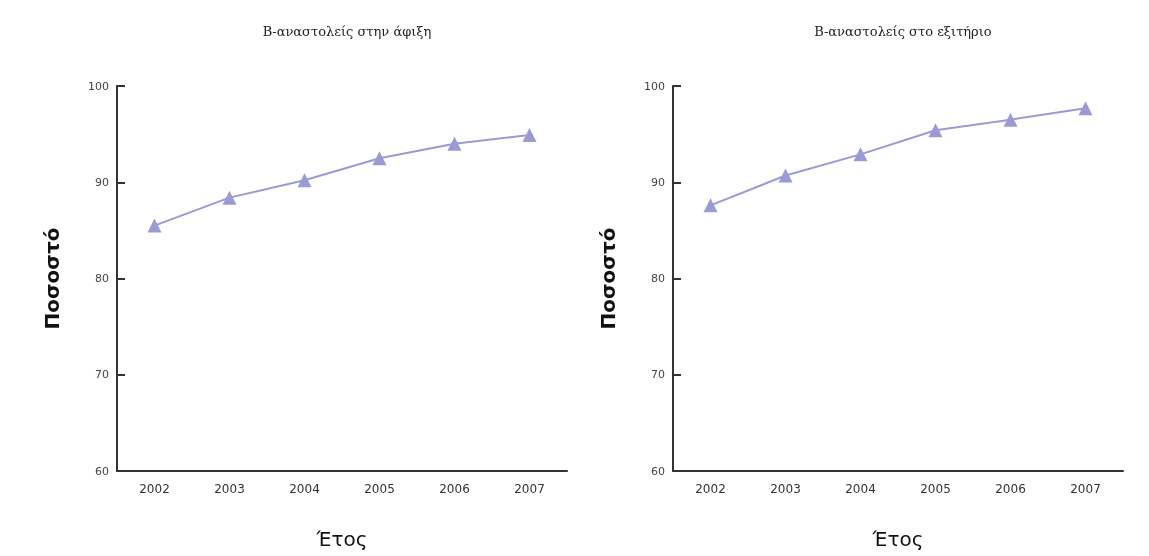  What do you see at coordinates (903, 31) in the screenshot?
I see `chart-title: Β-αναστολείς στο εξιτήριο` at bounding box center [903, 31].